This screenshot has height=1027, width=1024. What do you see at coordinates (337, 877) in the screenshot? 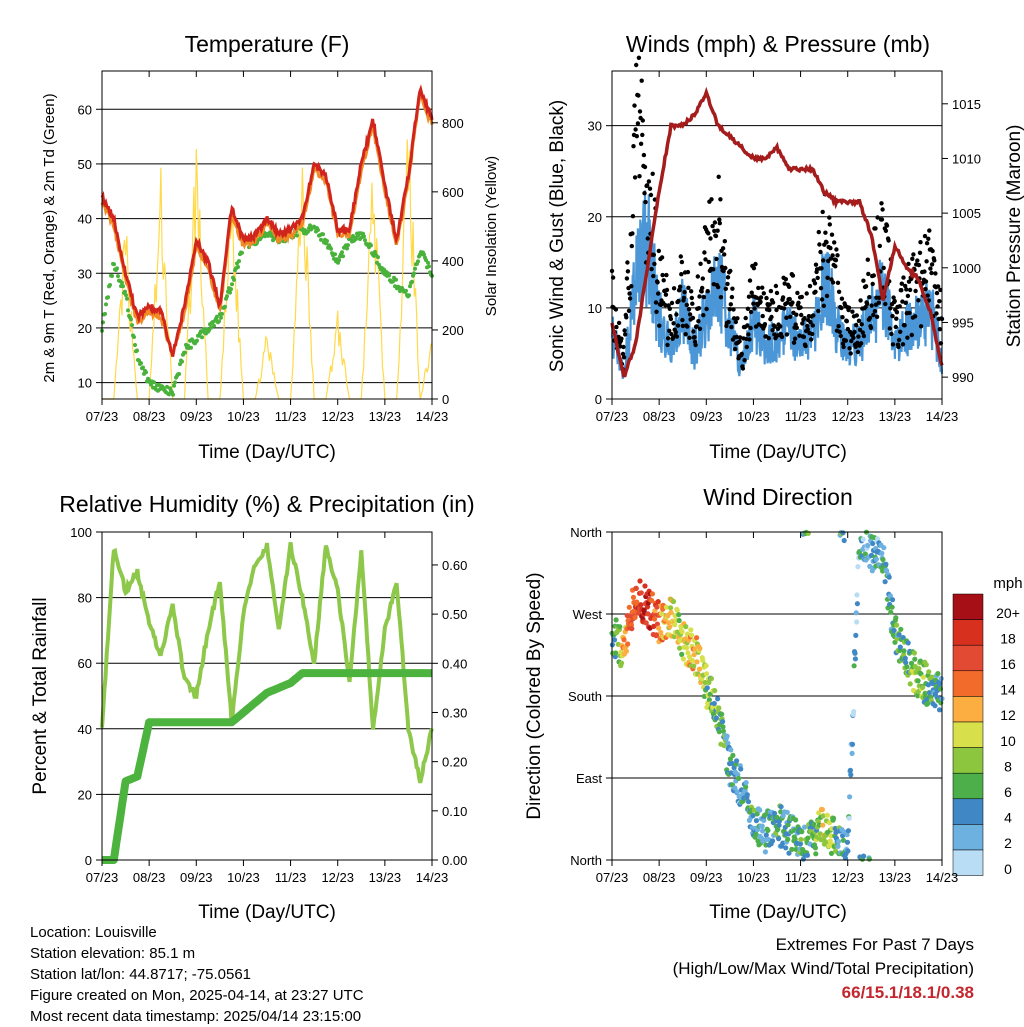
I see `humidity-xtick-label: 12/23` at bounding box center [337, 877].